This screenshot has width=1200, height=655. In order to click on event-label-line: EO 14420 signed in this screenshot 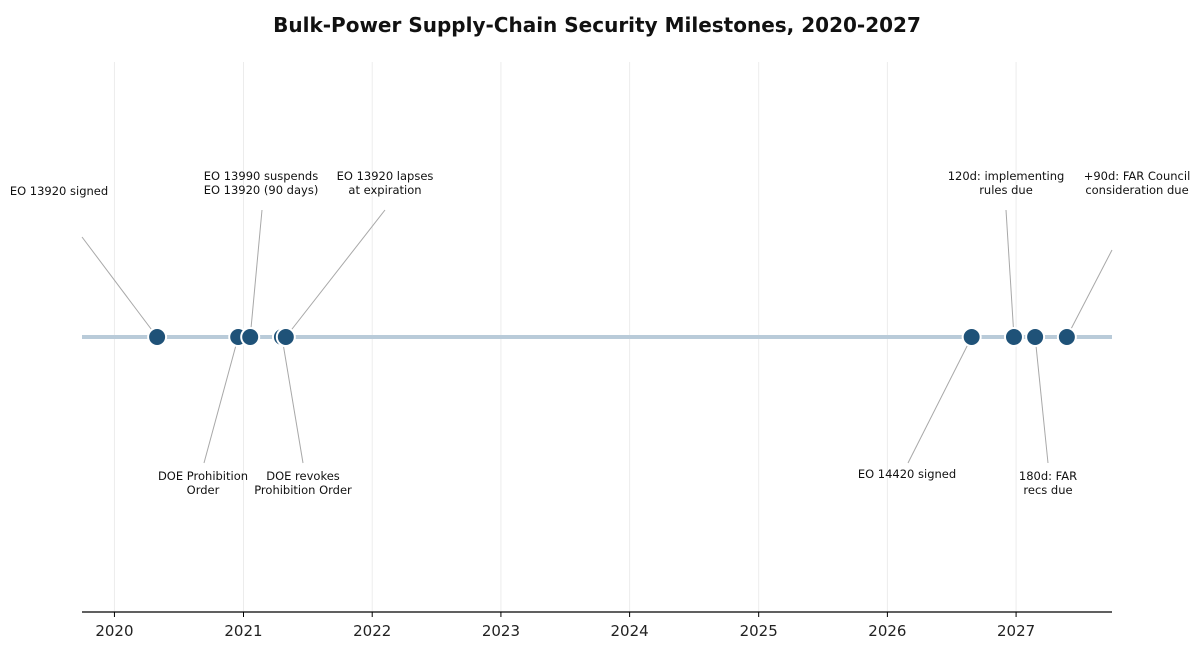, I will do `click(907, 474)`.